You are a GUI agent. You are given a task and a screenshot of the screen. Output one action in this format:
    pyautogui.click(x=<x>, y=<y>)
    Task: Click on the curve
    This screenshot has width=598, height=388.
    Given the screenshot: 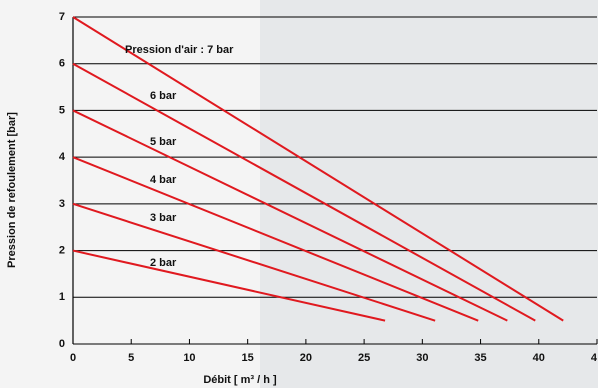 What is the action you would take?
    pyautogui.click(x=229, y=285)
    